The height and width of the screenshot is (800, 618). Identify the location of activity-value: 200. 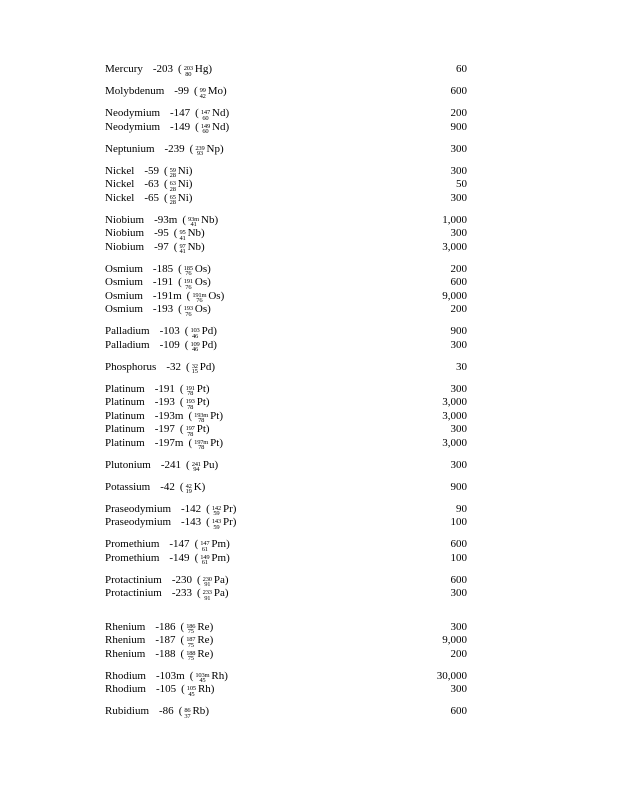
(459, 113).